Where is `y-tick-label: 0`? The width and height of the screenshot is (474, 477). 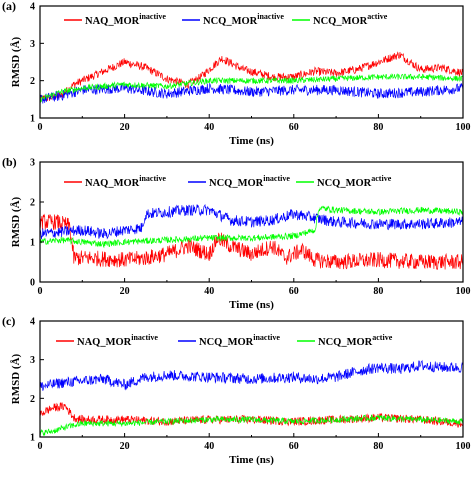 y-tick-label: 0 is located at coordinates (32, 283).